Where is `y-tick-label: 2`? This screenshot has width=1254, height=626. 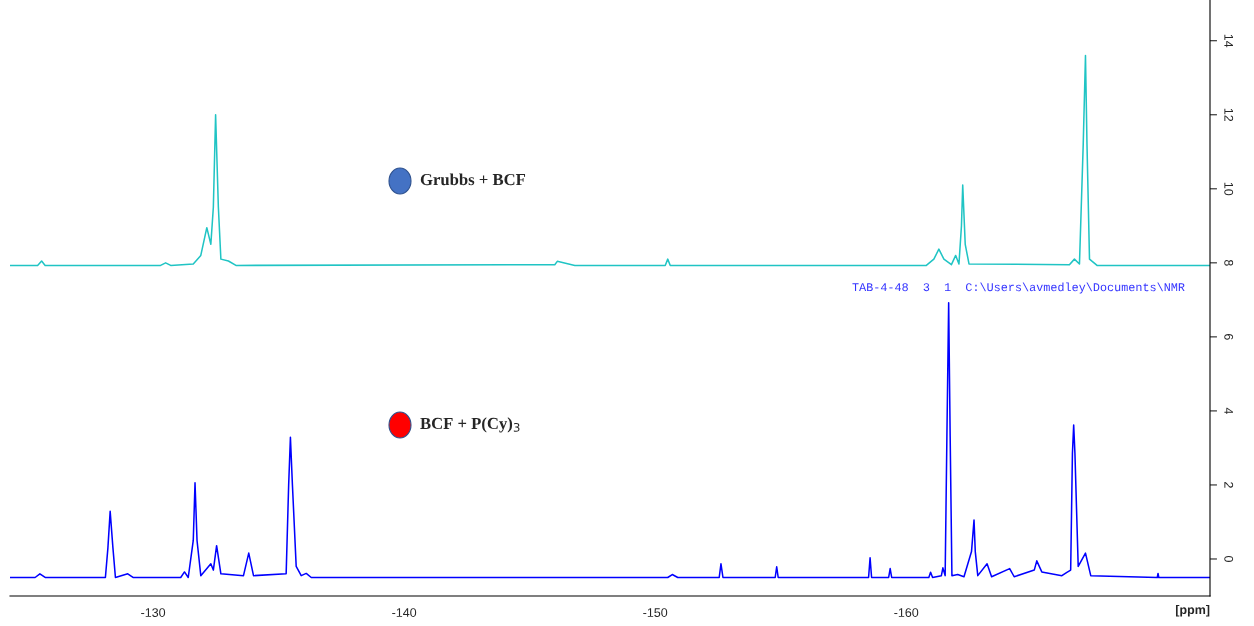 y-tick-label: 2 is located at coordinates (1229, 485).